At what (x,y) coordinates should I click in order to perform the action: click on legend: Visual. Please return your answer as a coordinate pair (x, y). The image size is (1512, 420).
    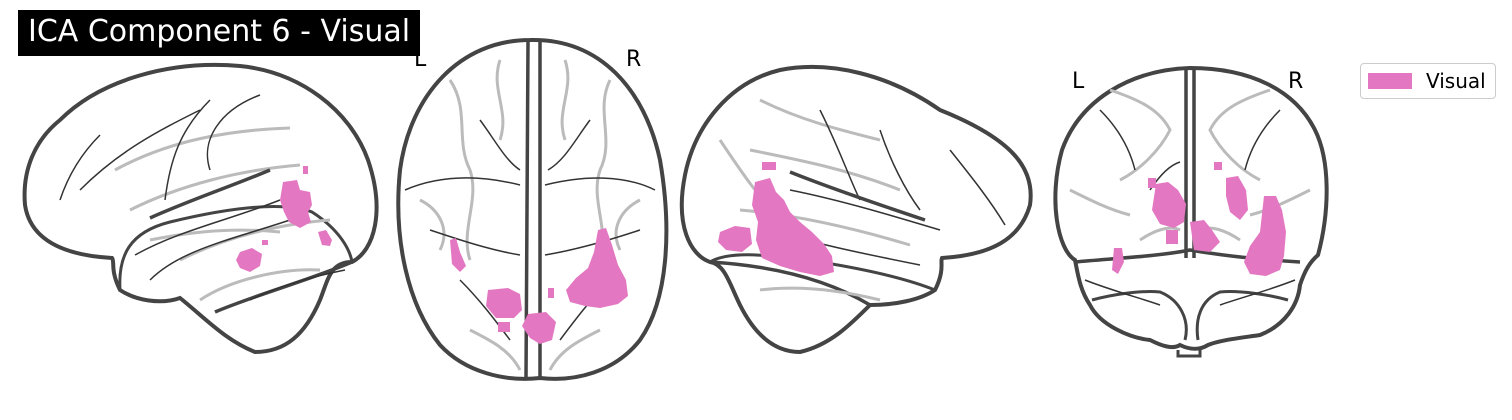
    Looking at the image, I should click on (1428, 81).